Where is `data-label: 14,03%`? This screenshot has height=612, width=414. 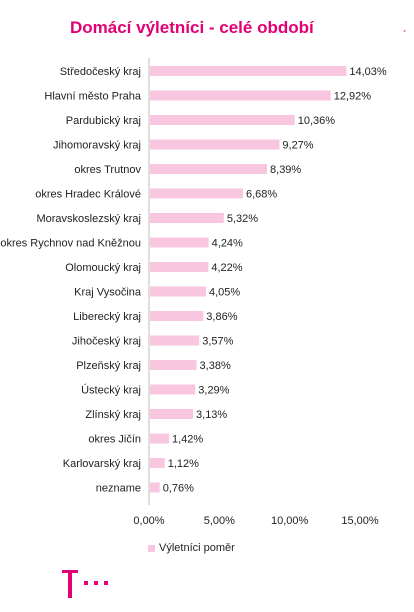
data-label: 14,03% is located at coordinates (368, 72).